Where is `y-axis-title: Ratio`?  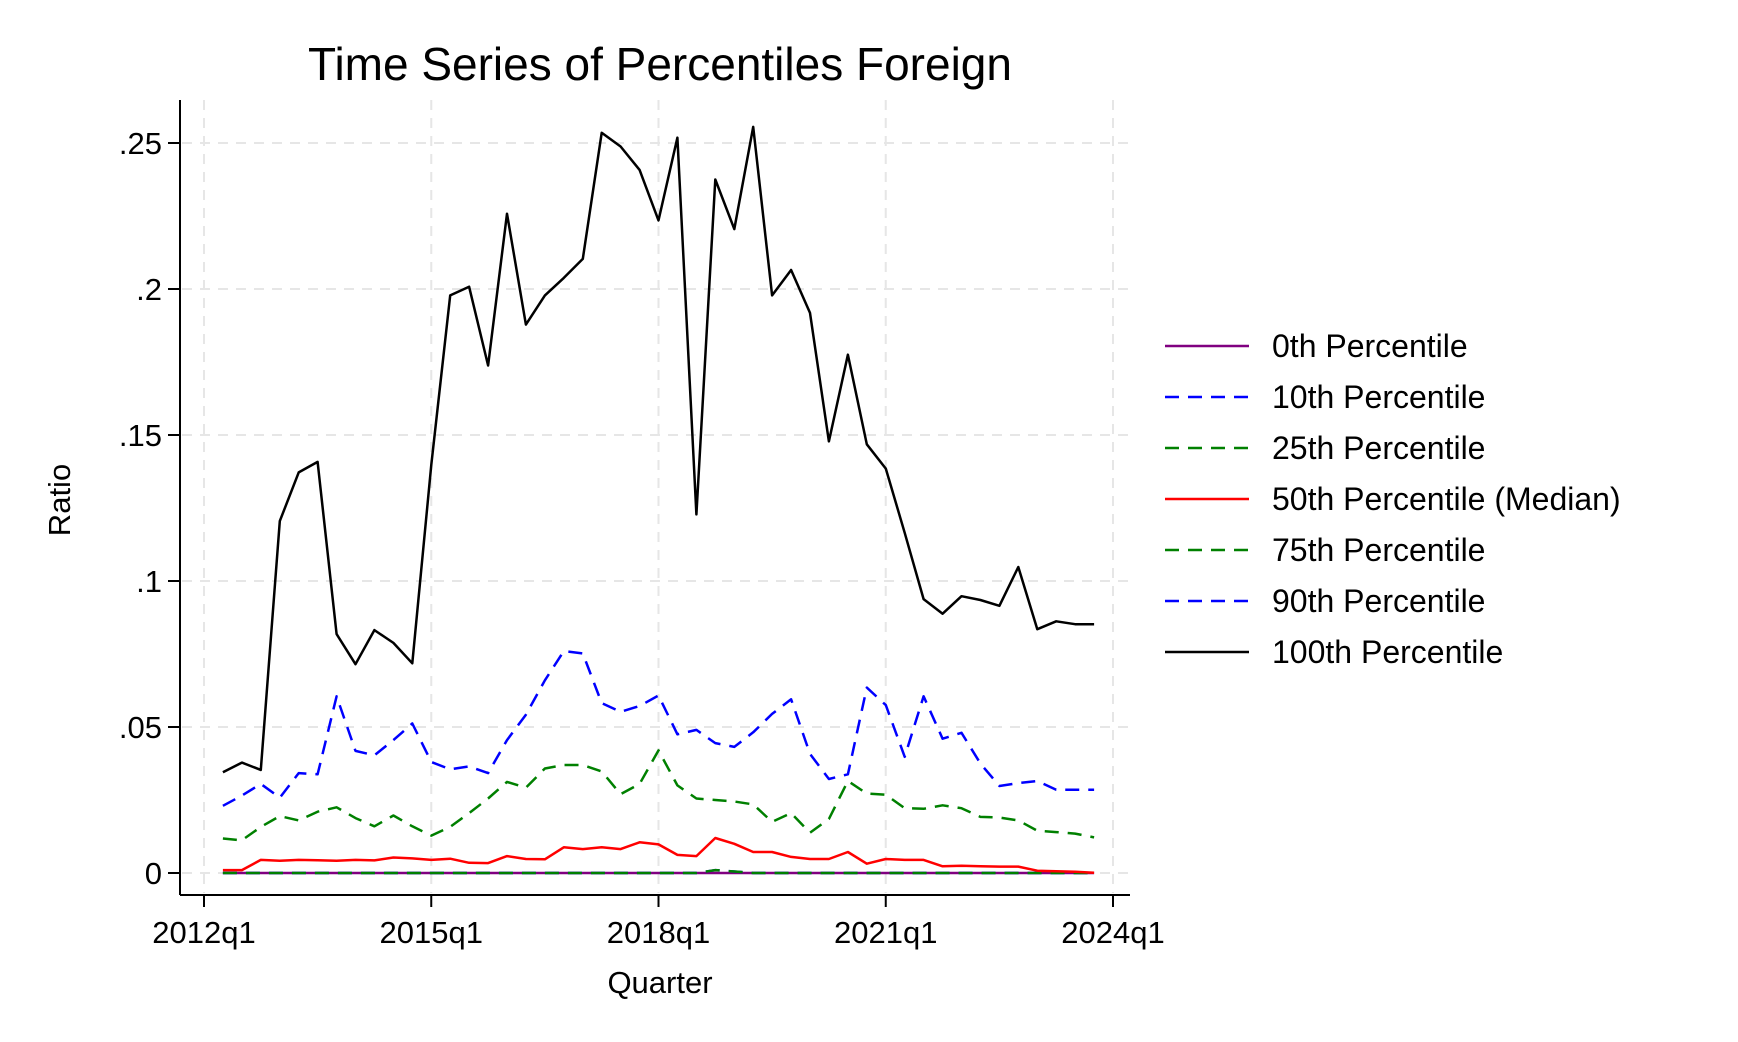
y-axis-title: Ratio is located at coordinates (59, 500).